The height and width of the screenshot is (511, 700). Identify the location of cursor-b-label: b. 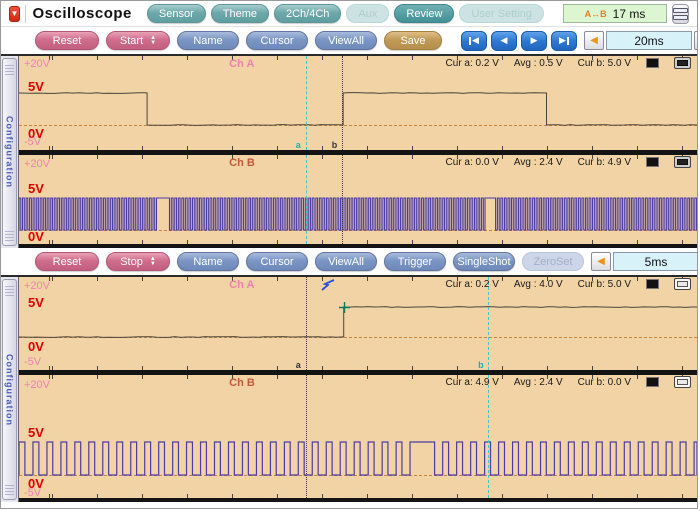
(481, 365).